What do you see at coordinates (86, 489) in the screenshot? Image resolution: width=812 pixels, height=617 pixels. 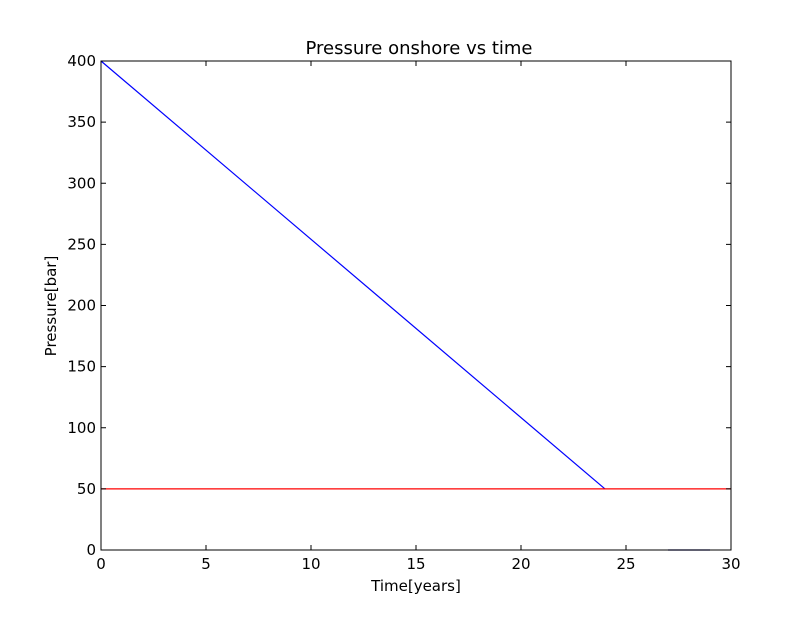 I see `y-tick-label: 50` at bounding box center [86, 489].